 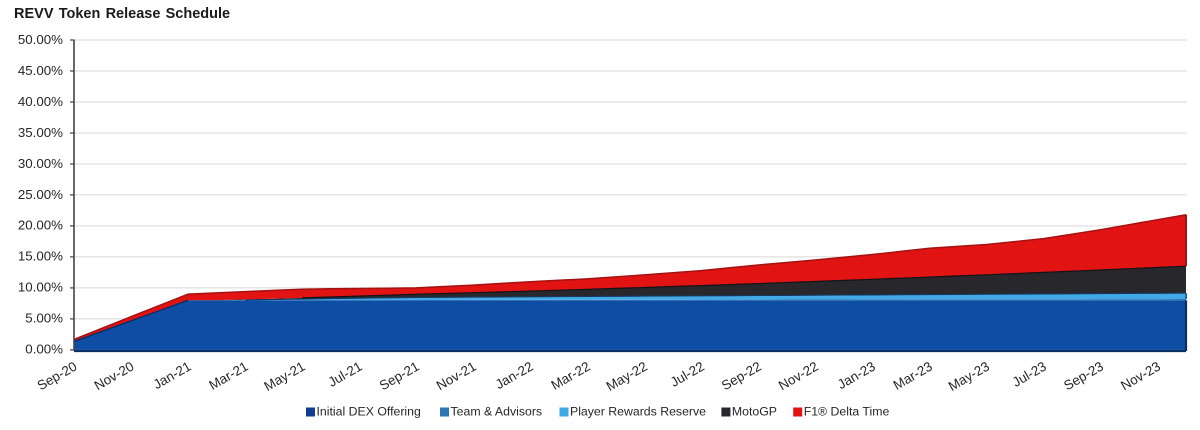 I want to click on svg-text: Player Rewards Reserve, so click(x=638, y=412).